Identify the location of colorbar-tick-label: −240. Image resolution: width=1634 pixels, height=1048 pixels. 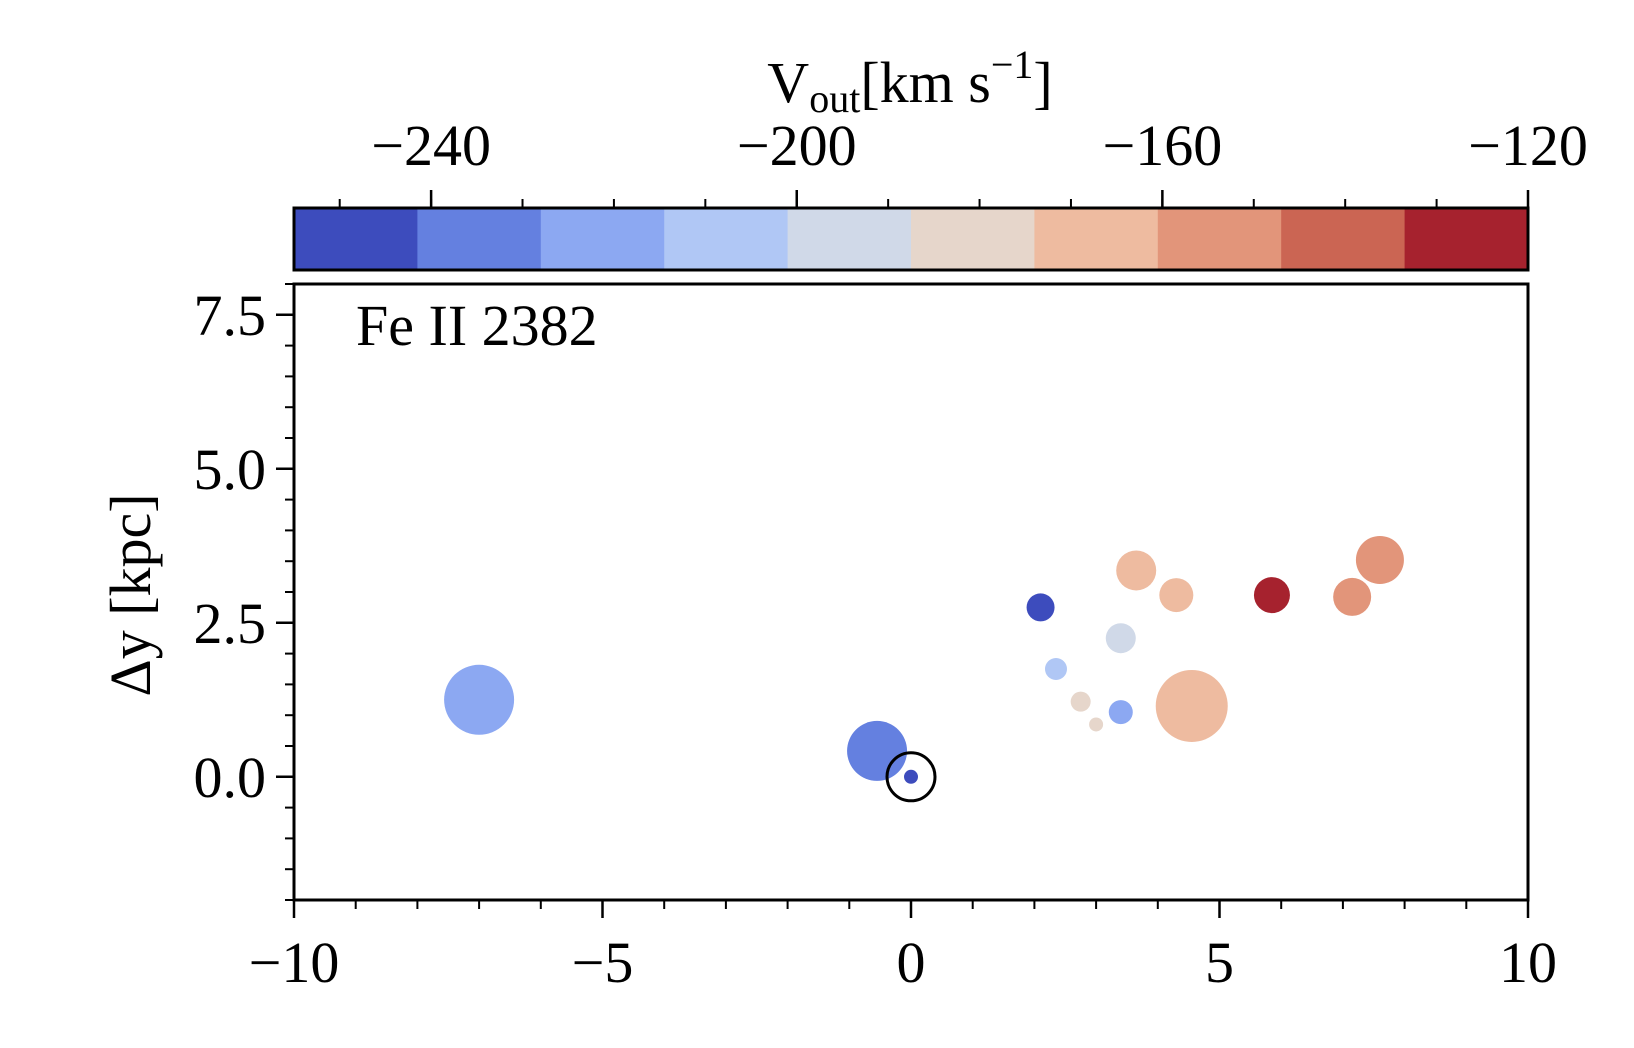
(431, 145).